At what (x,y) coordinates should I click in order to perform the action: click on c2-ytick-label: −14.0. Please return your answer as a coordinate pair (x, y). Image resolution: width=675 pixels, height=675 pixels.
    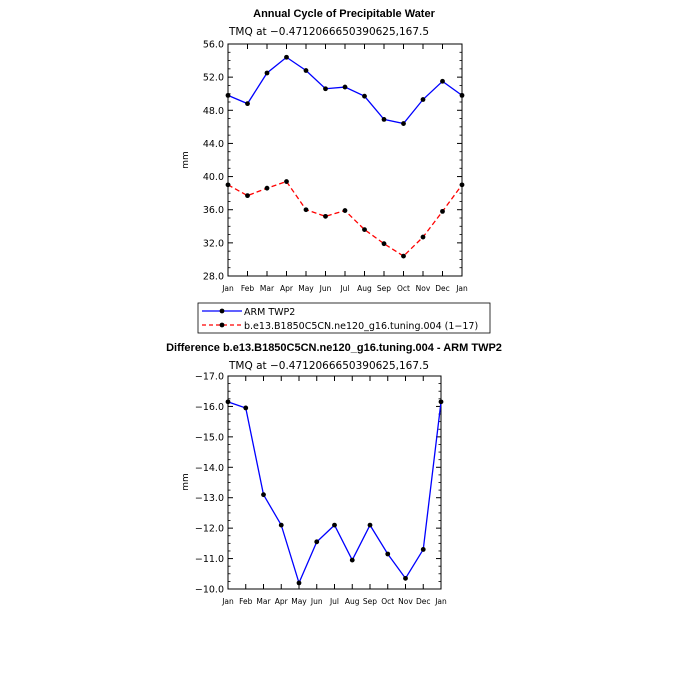
    Looking at the image, I should click on (209, 468).